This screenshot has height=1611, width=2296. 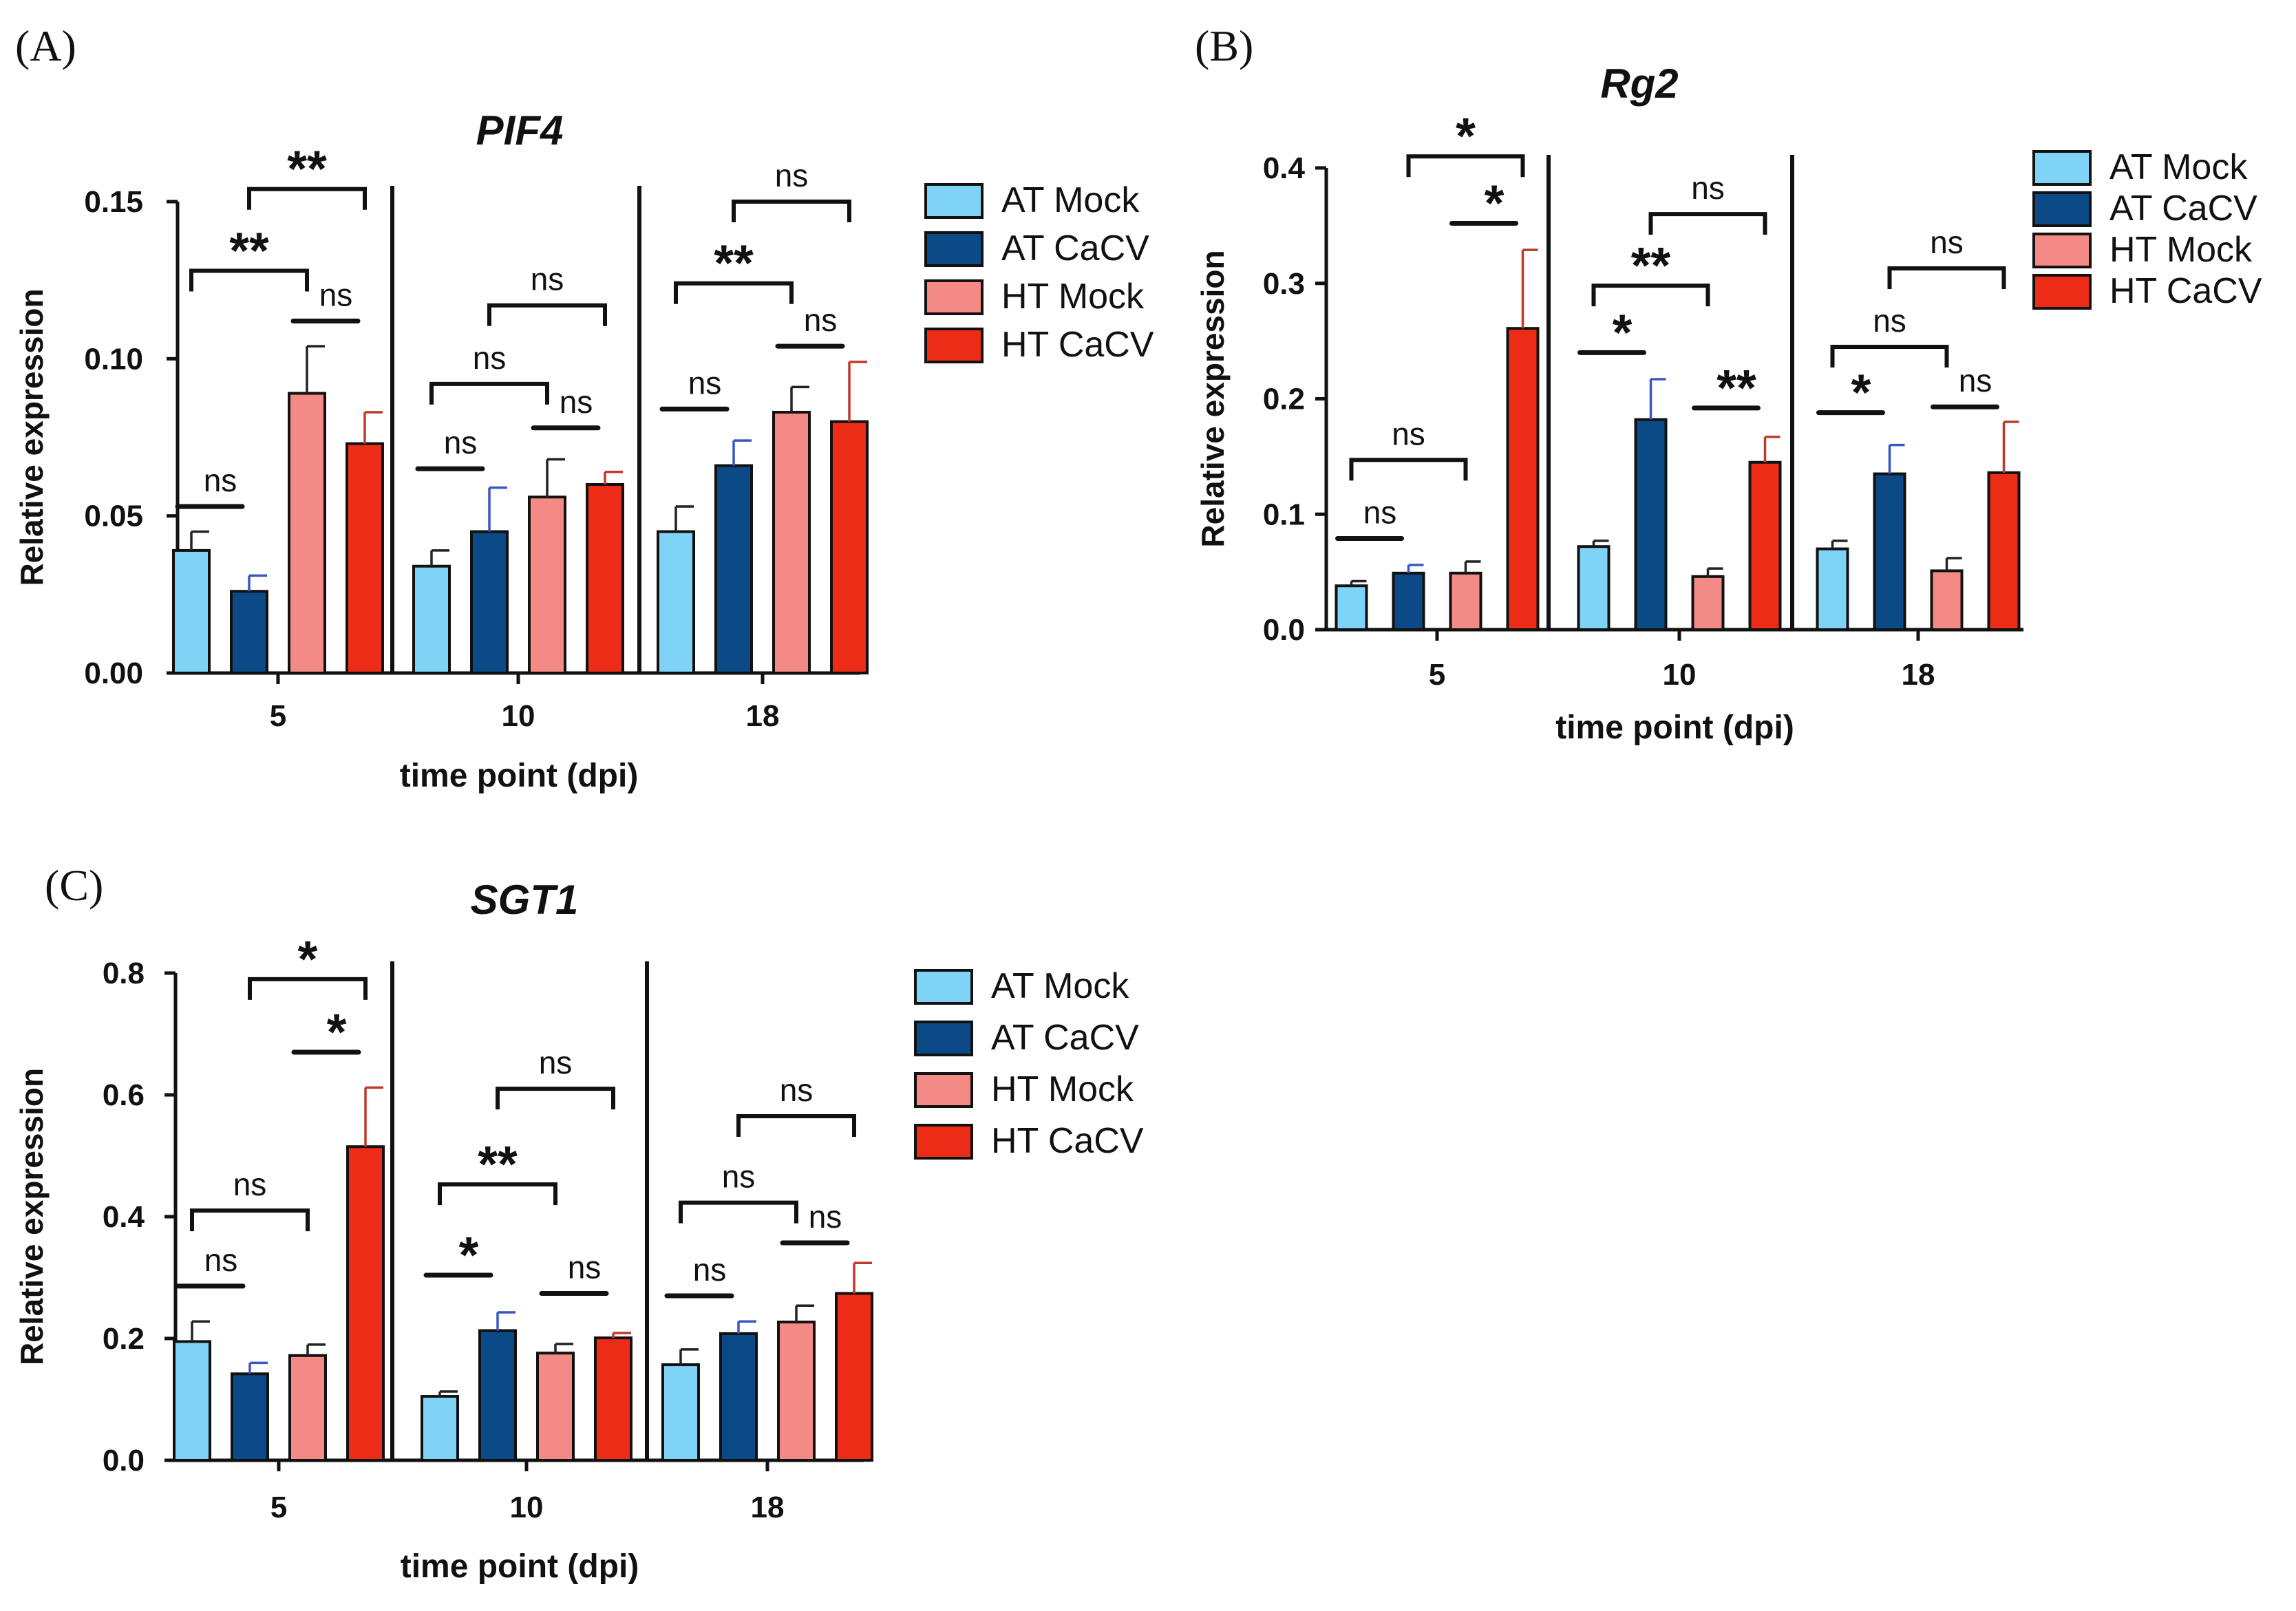 What do you see at coordinates (525, 900) in the screenshot?
I see `chart-title: SGT1` at bounding box center [525, 900].